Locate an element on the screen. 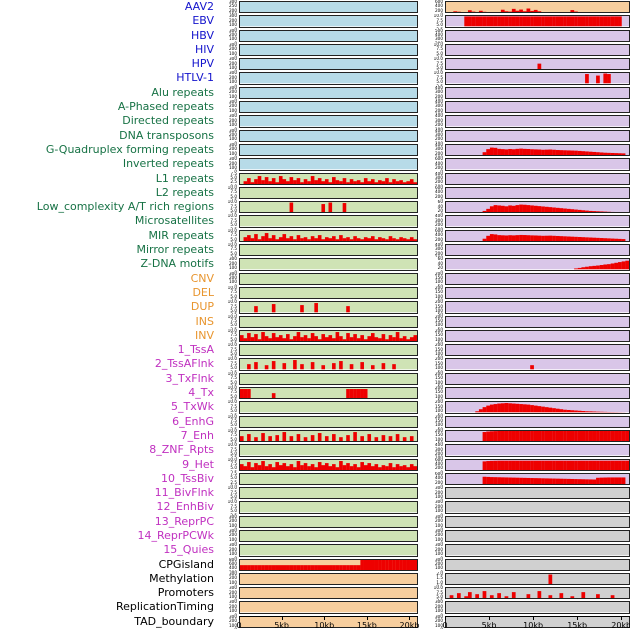  axis-line is located at coordinates (537, 616).